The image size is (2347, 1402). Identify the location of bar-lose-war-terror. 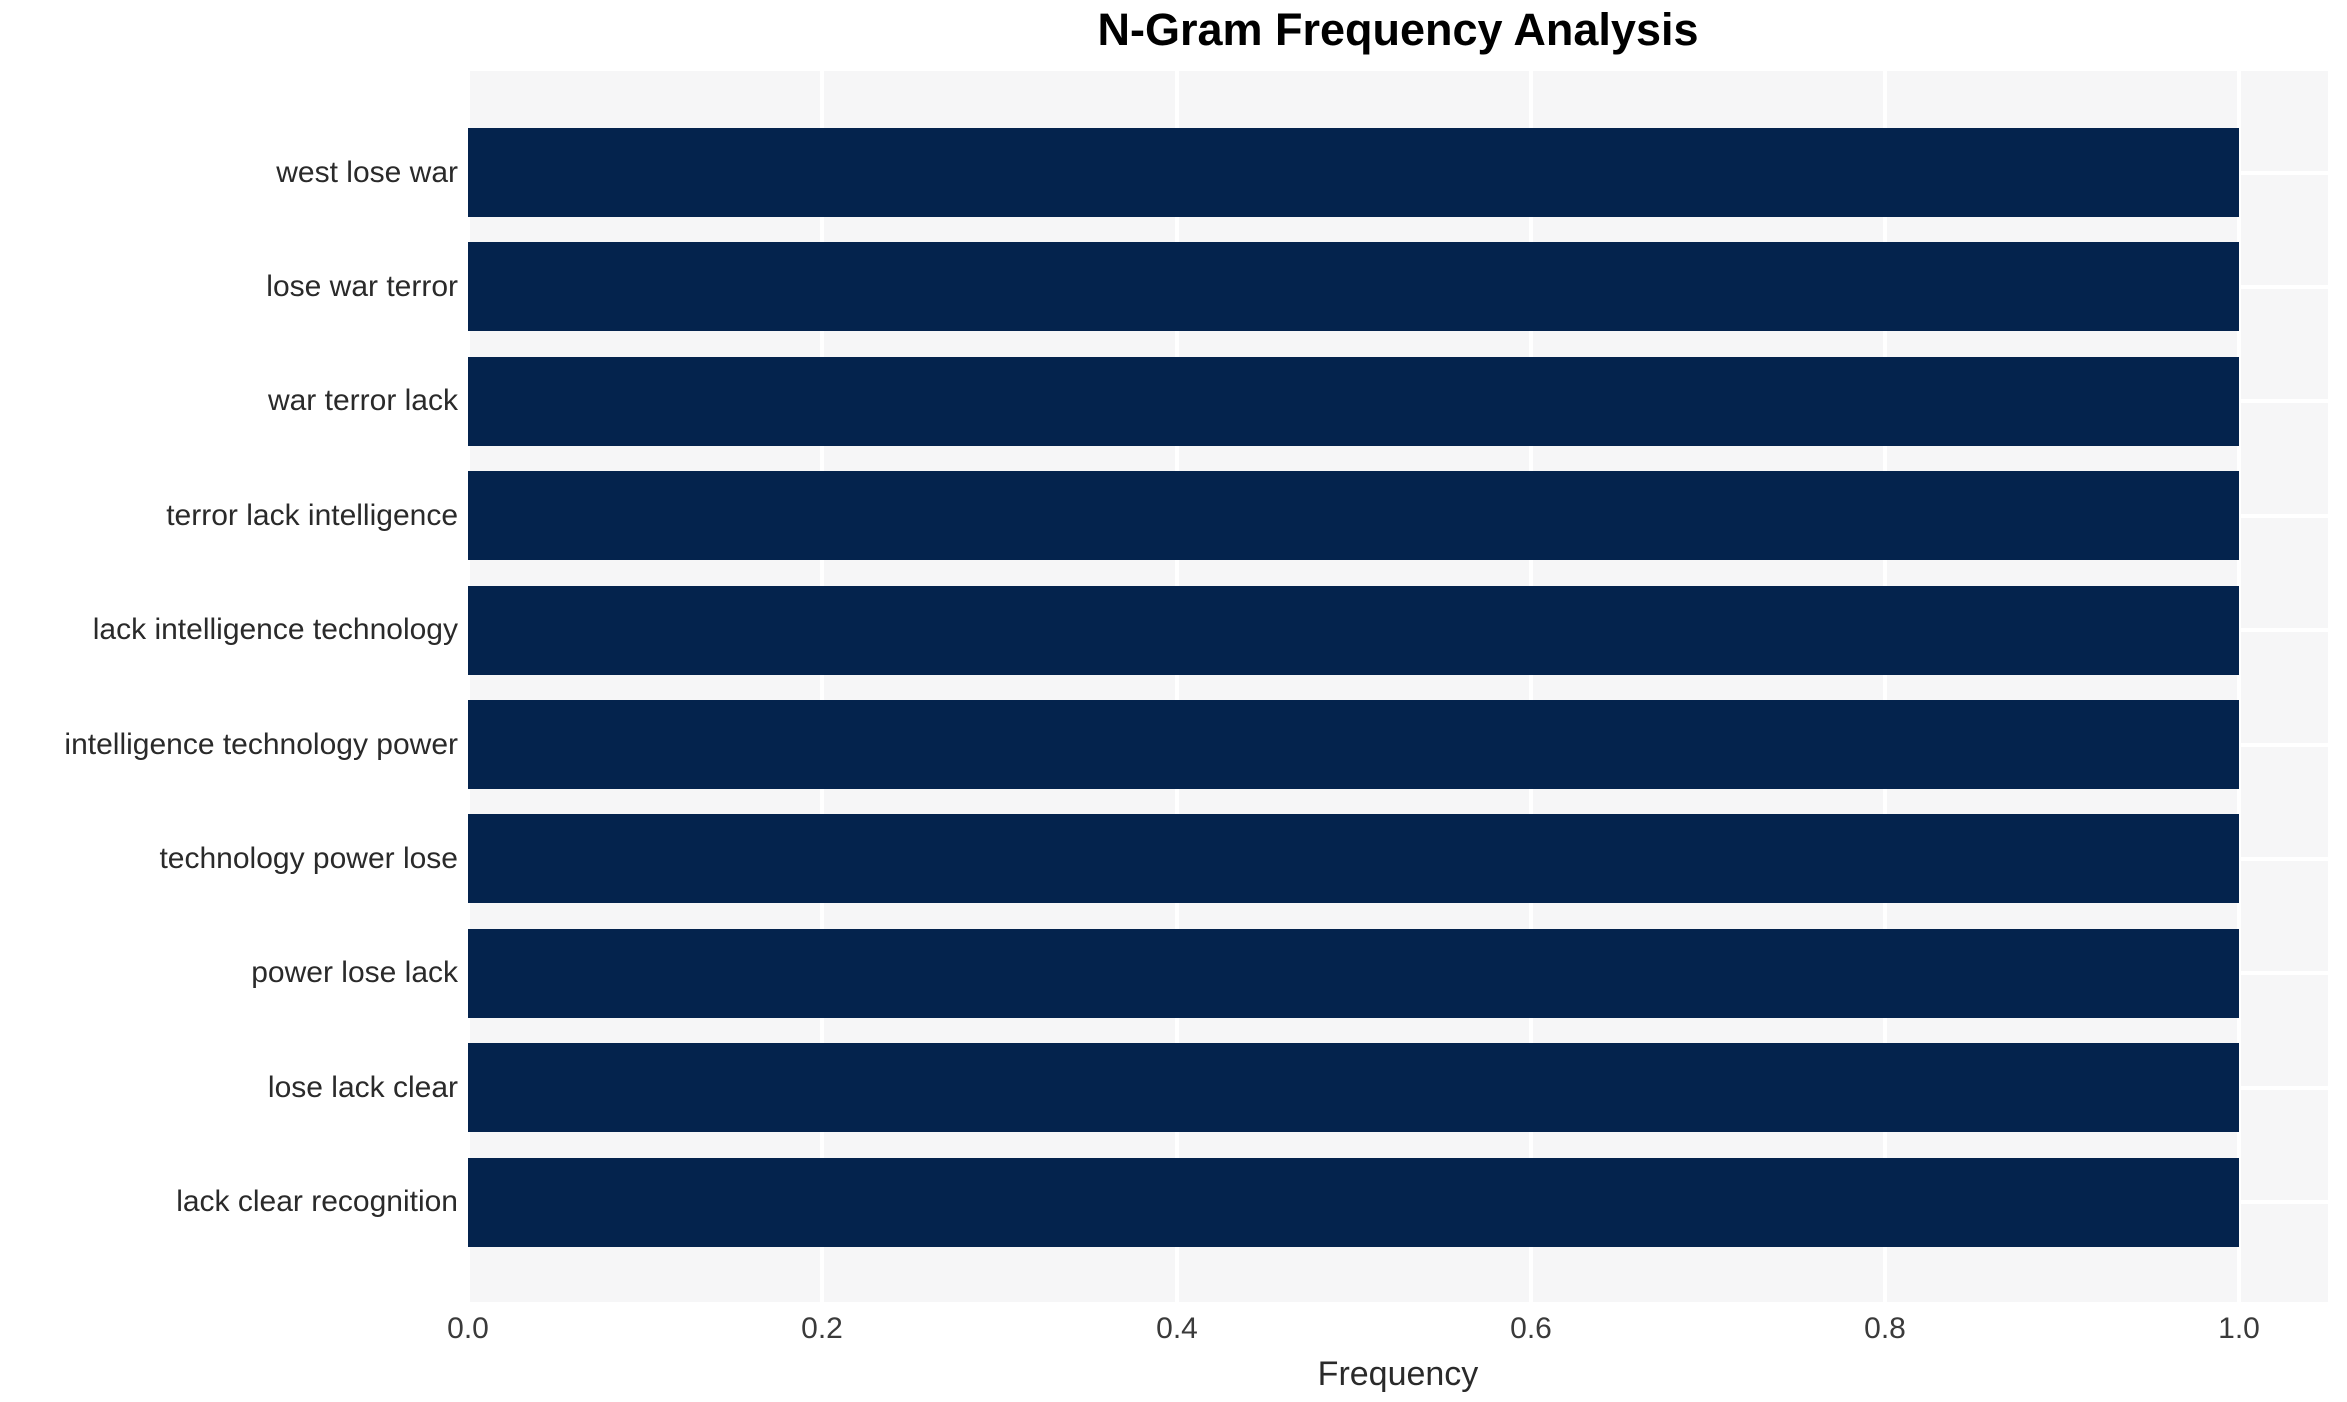
(1353, 286).